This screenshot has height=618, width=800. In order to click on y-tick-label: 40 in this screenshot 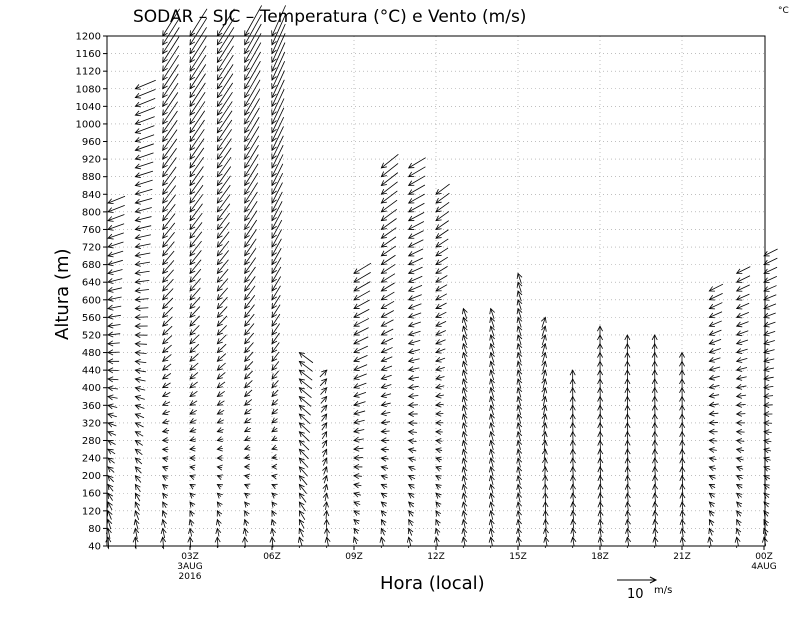, I will do `click(94, 547)`.